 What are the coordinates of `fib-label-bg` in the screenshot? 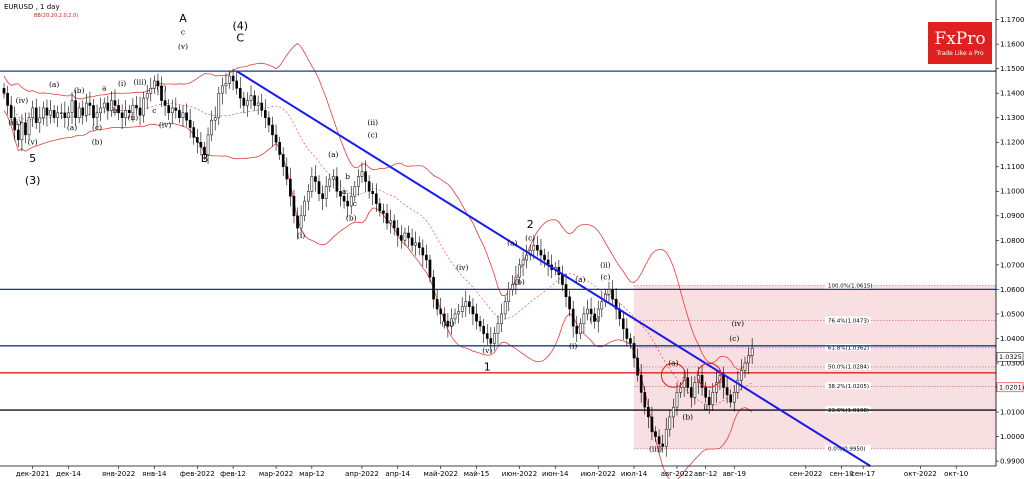 It's located at (848, 320).